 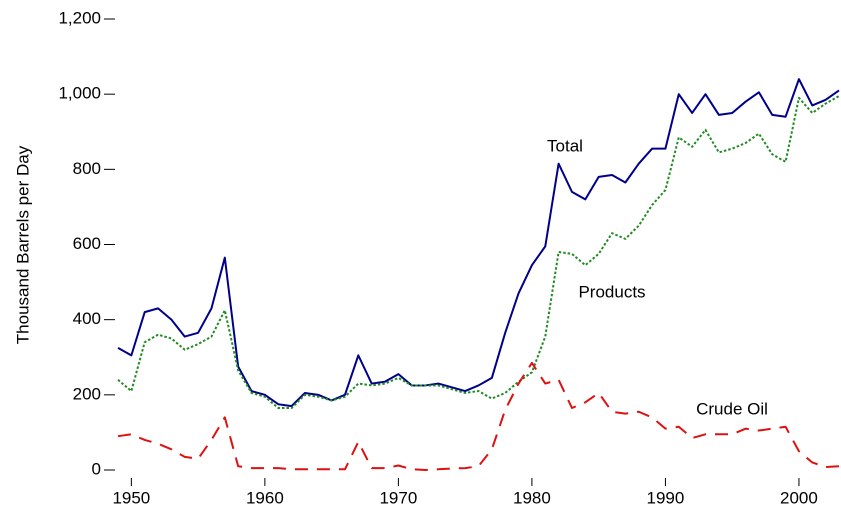 I want to click on y-tick-label: 800, so click(x=87, y=168).